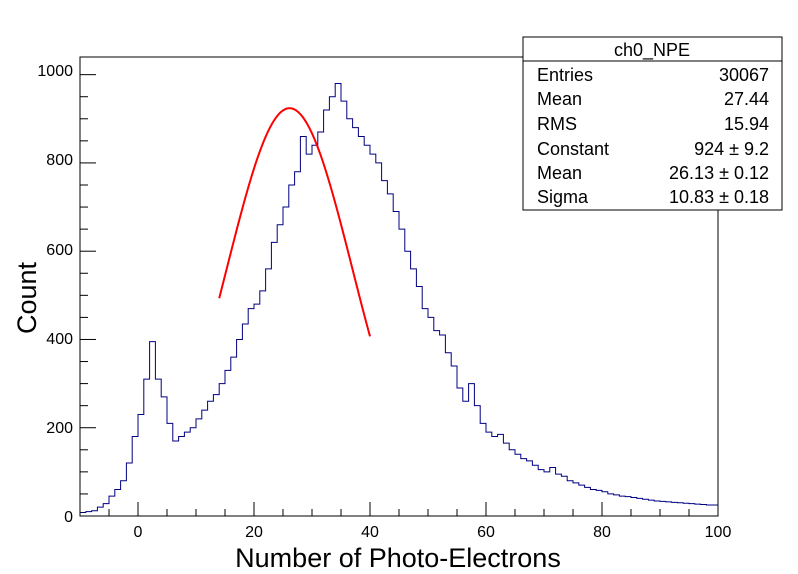 This screenshot has height=574, width=798. I want to click on stats-label-rms: RMS, so click(557, 124).